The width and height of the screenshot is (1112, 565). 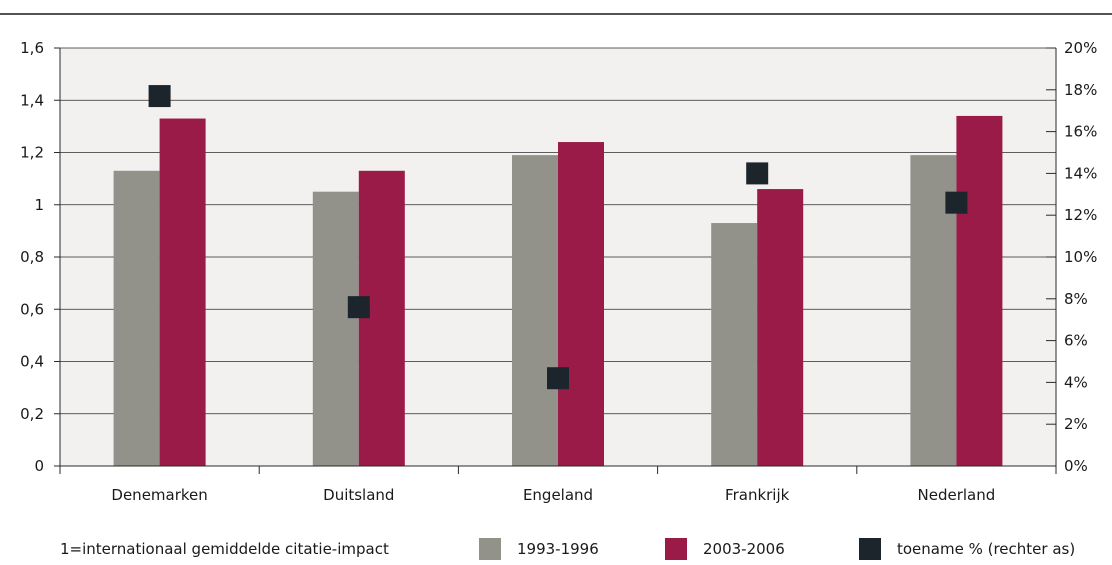 What do you see at coordinates (1076, 299) in the screenshot?
I see `right-tick-label: 8%` at bounding box center [1076, 299].